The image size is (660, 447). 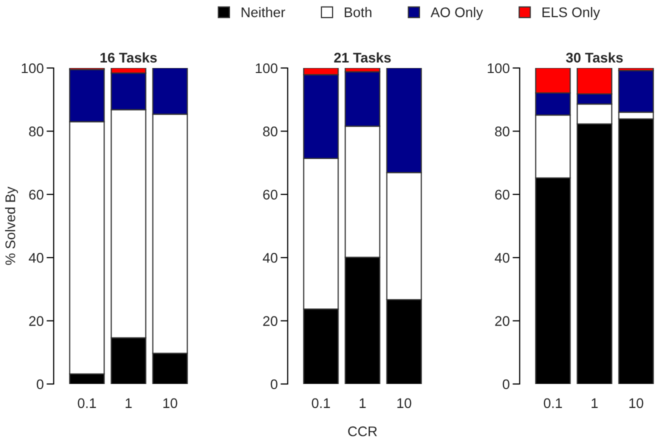 What do you see at coordinates (594, 57) in the screenshot?
I see `chart-title: 30 Tasks` at bounding box center [594, 57].